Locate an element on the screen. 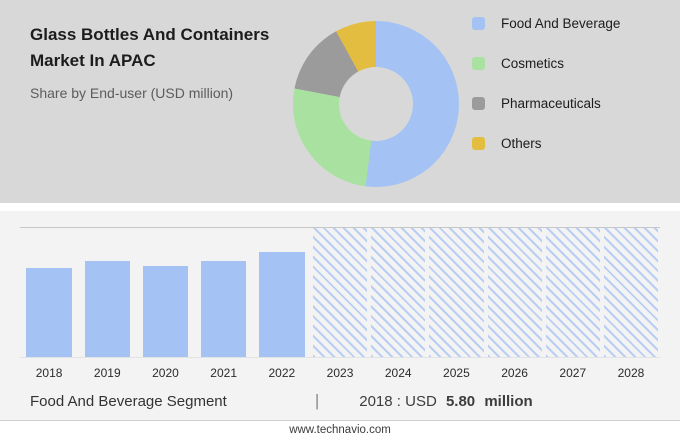  bar-column-2027: 2027 is located at coordinates (572, 304).